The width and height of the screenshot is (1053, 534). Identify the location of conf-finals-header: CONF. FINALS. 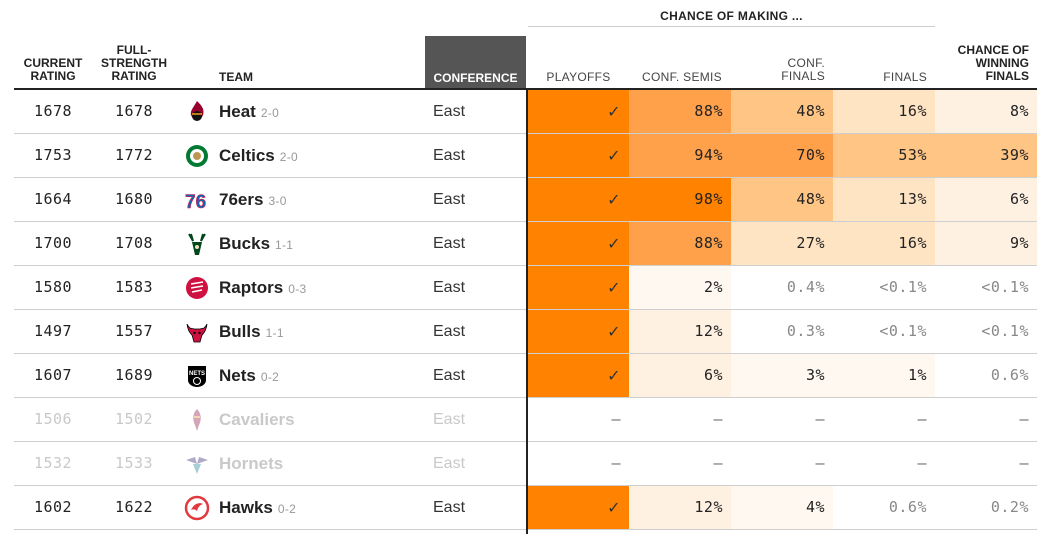
(778, 70).